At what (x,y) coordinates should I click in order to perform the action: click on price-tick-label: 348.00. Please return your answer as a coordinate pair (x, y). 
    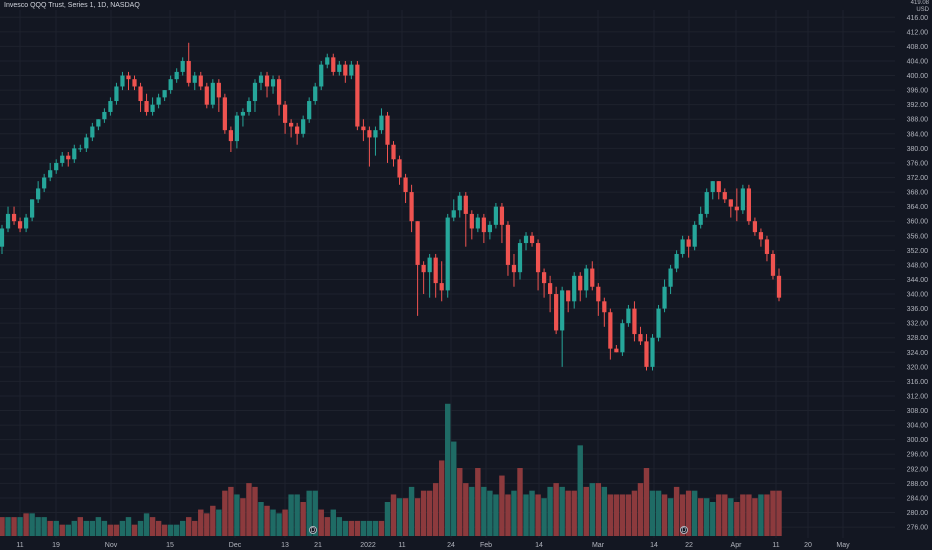
    Looking at the image, I should click on (918, 265).